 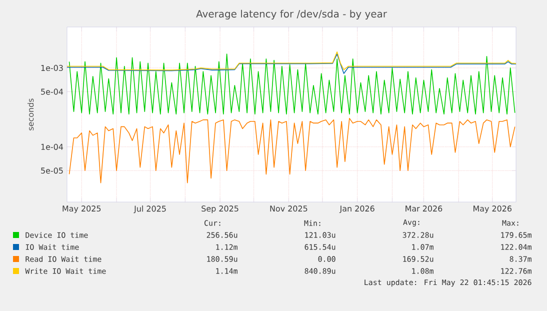 I want to click on chart-title: Average latency for /dev/sda - by year, so click(x=291, y=15).